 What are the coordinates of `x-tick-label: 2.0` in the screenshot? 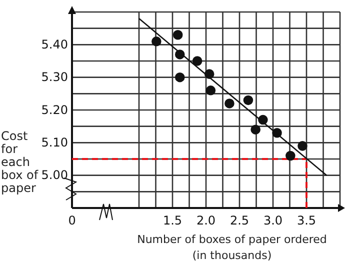 It's located at (206, 221).